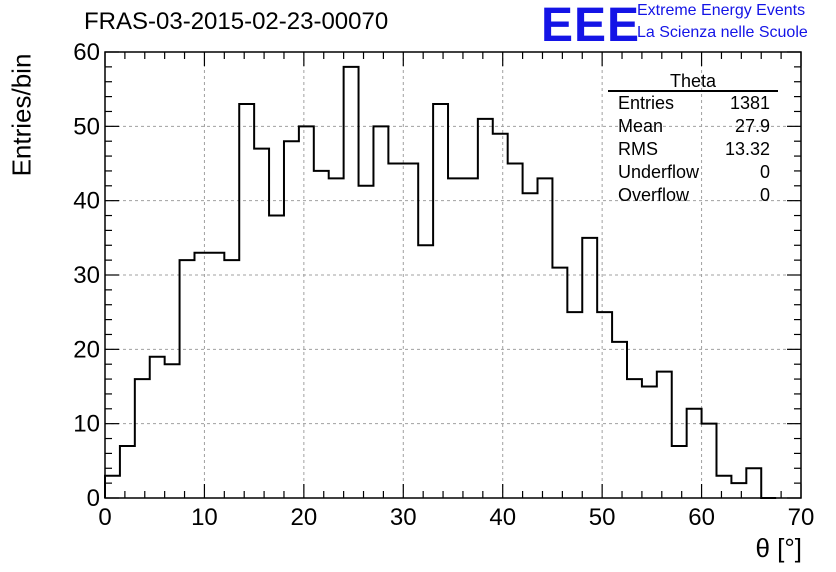  I want to click on logo-subtitle-line1: Extreme Energy Events, so click(721, 10).